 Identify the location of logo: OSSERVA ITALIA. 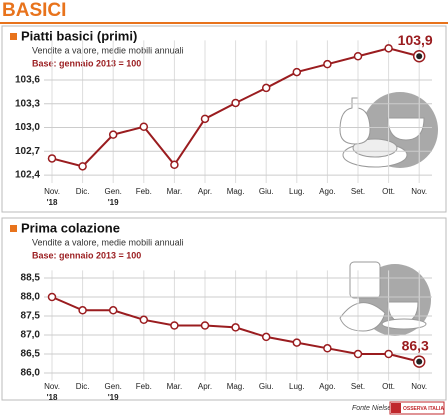
(423, 409).